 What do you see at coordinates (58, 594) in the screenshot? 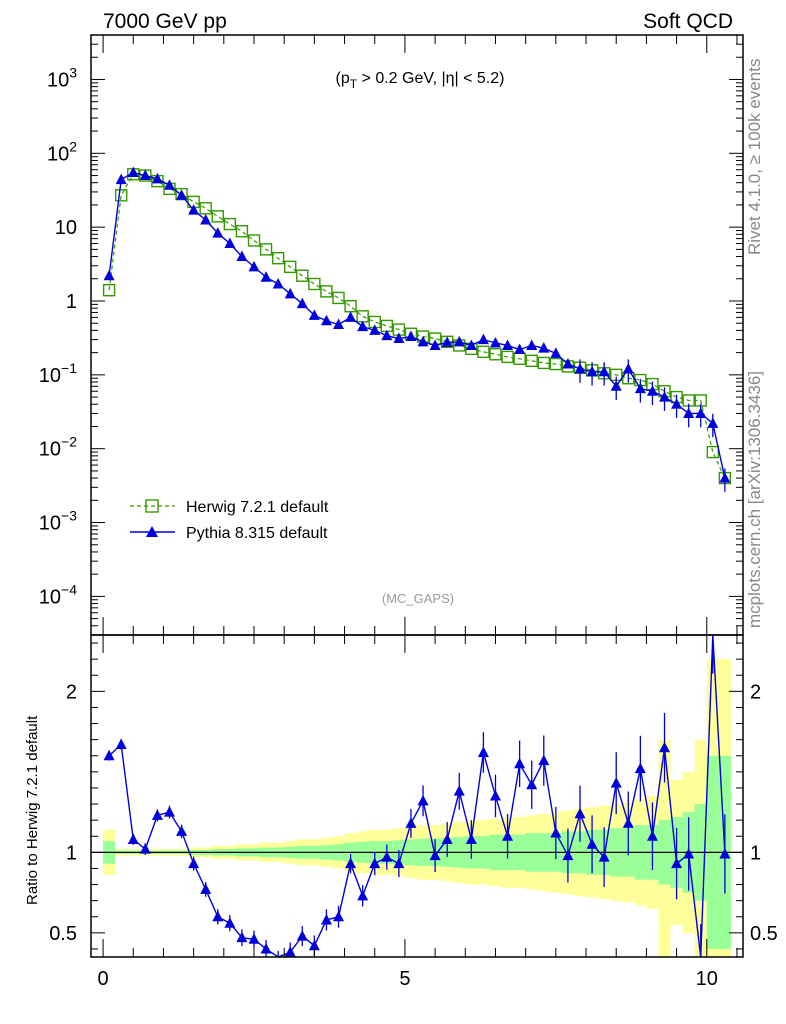
I see `y-tick-label: 10⁻⁴` at bounding box center [58, 594].